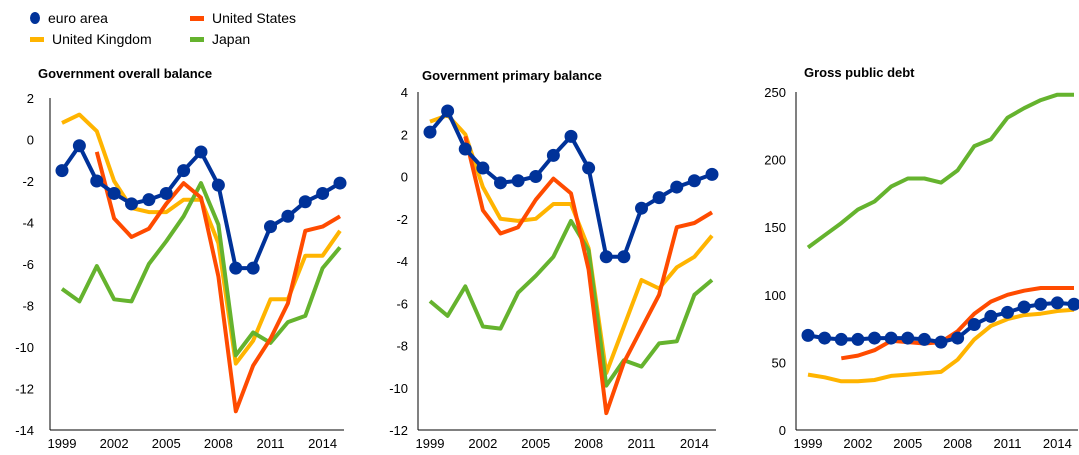  I want to click on legend-marker-euro-area, so click(35, 18).